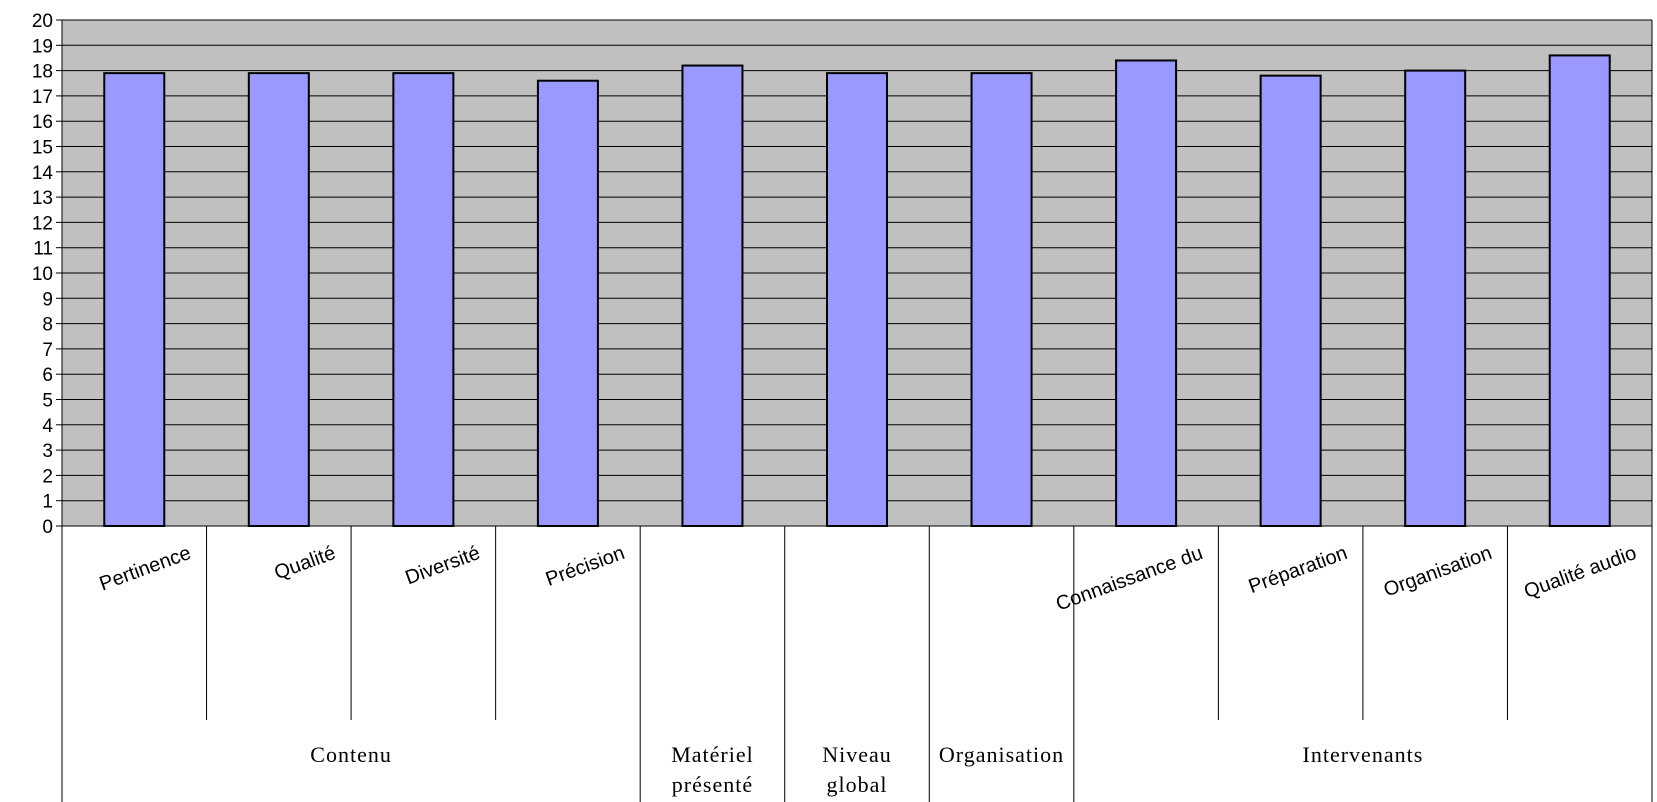 The image size is (1657, 802). I want to click on x-category-label: Qualité audio, so click(1580, 572).